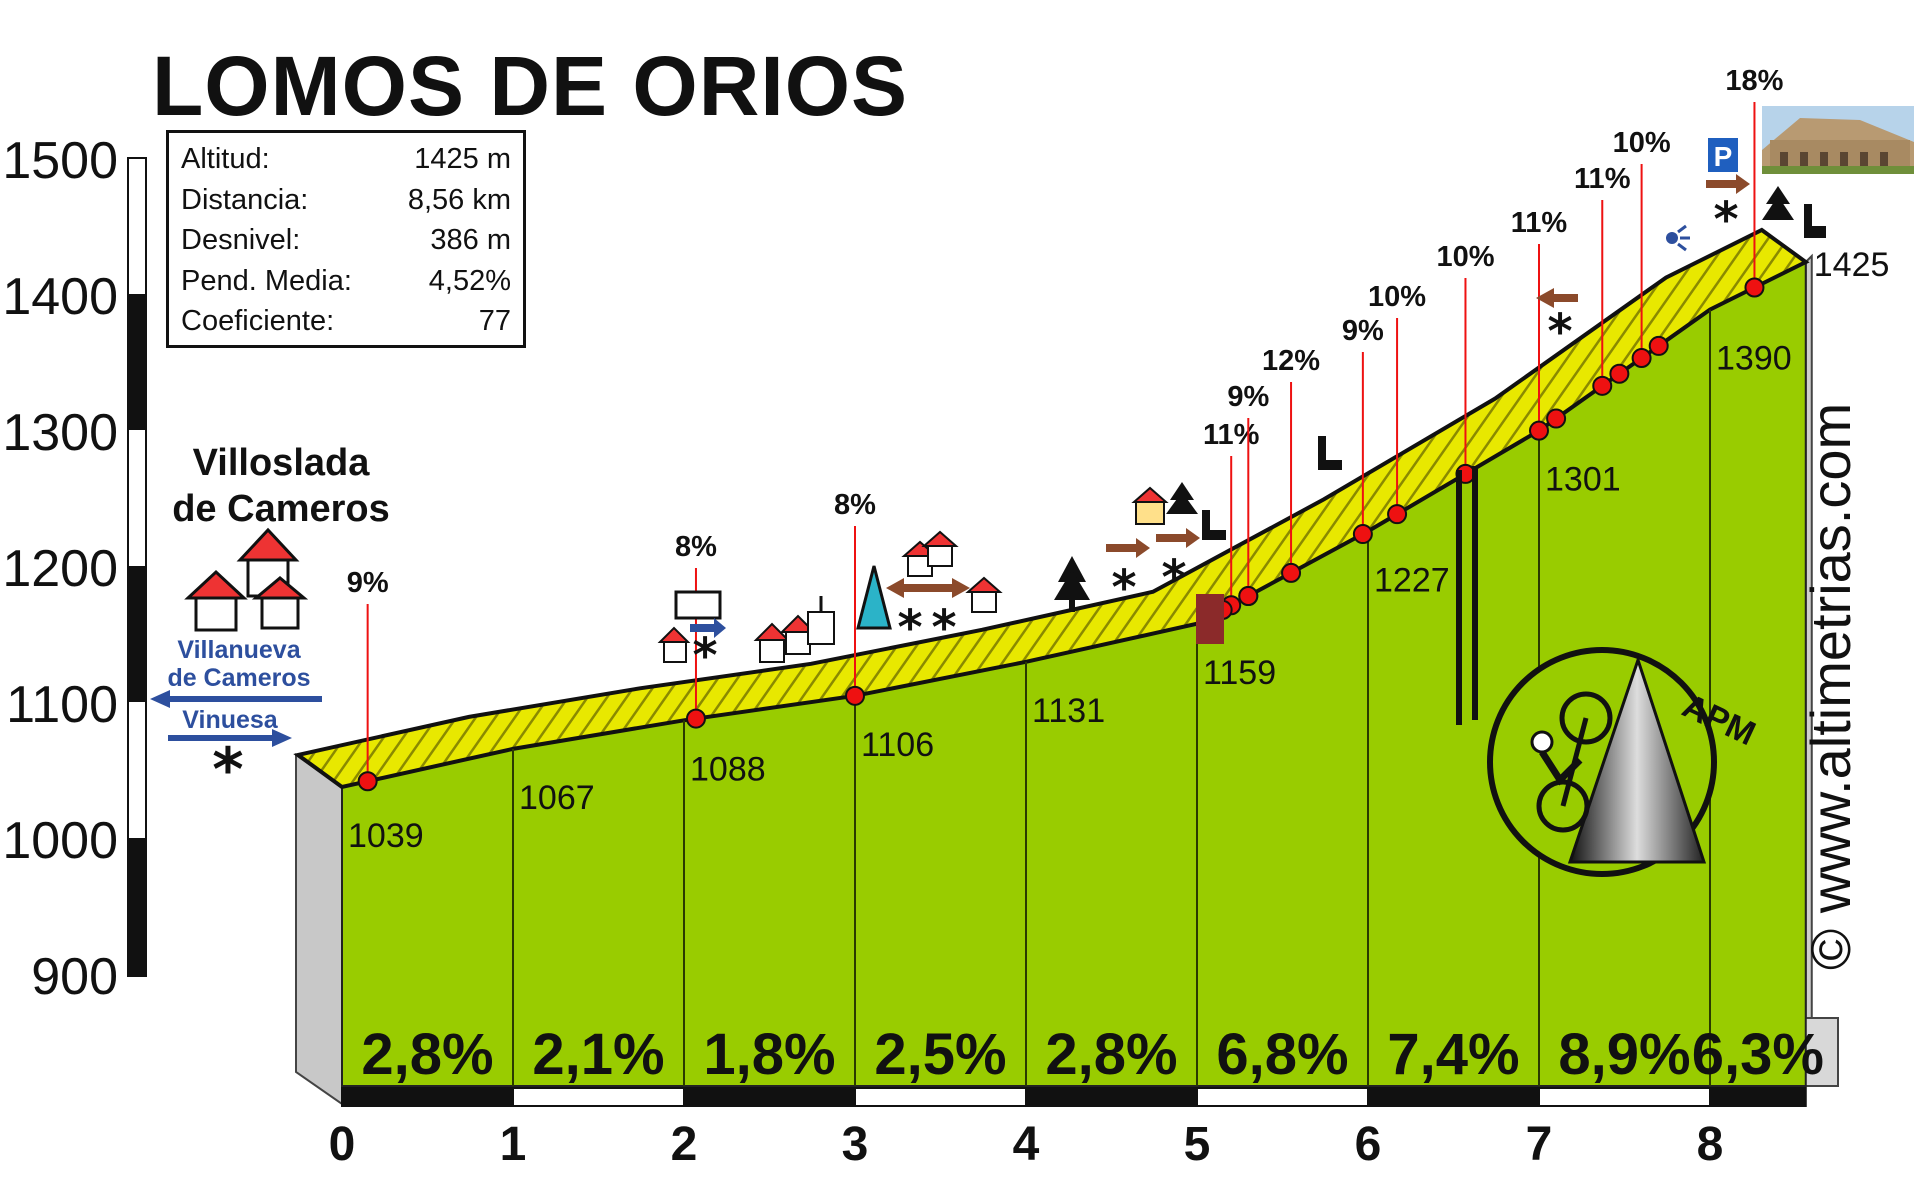  What do you see at coordinates (494, 321) in the screenshot?
I see `info-value: 77` at bounding box center [494, 321].